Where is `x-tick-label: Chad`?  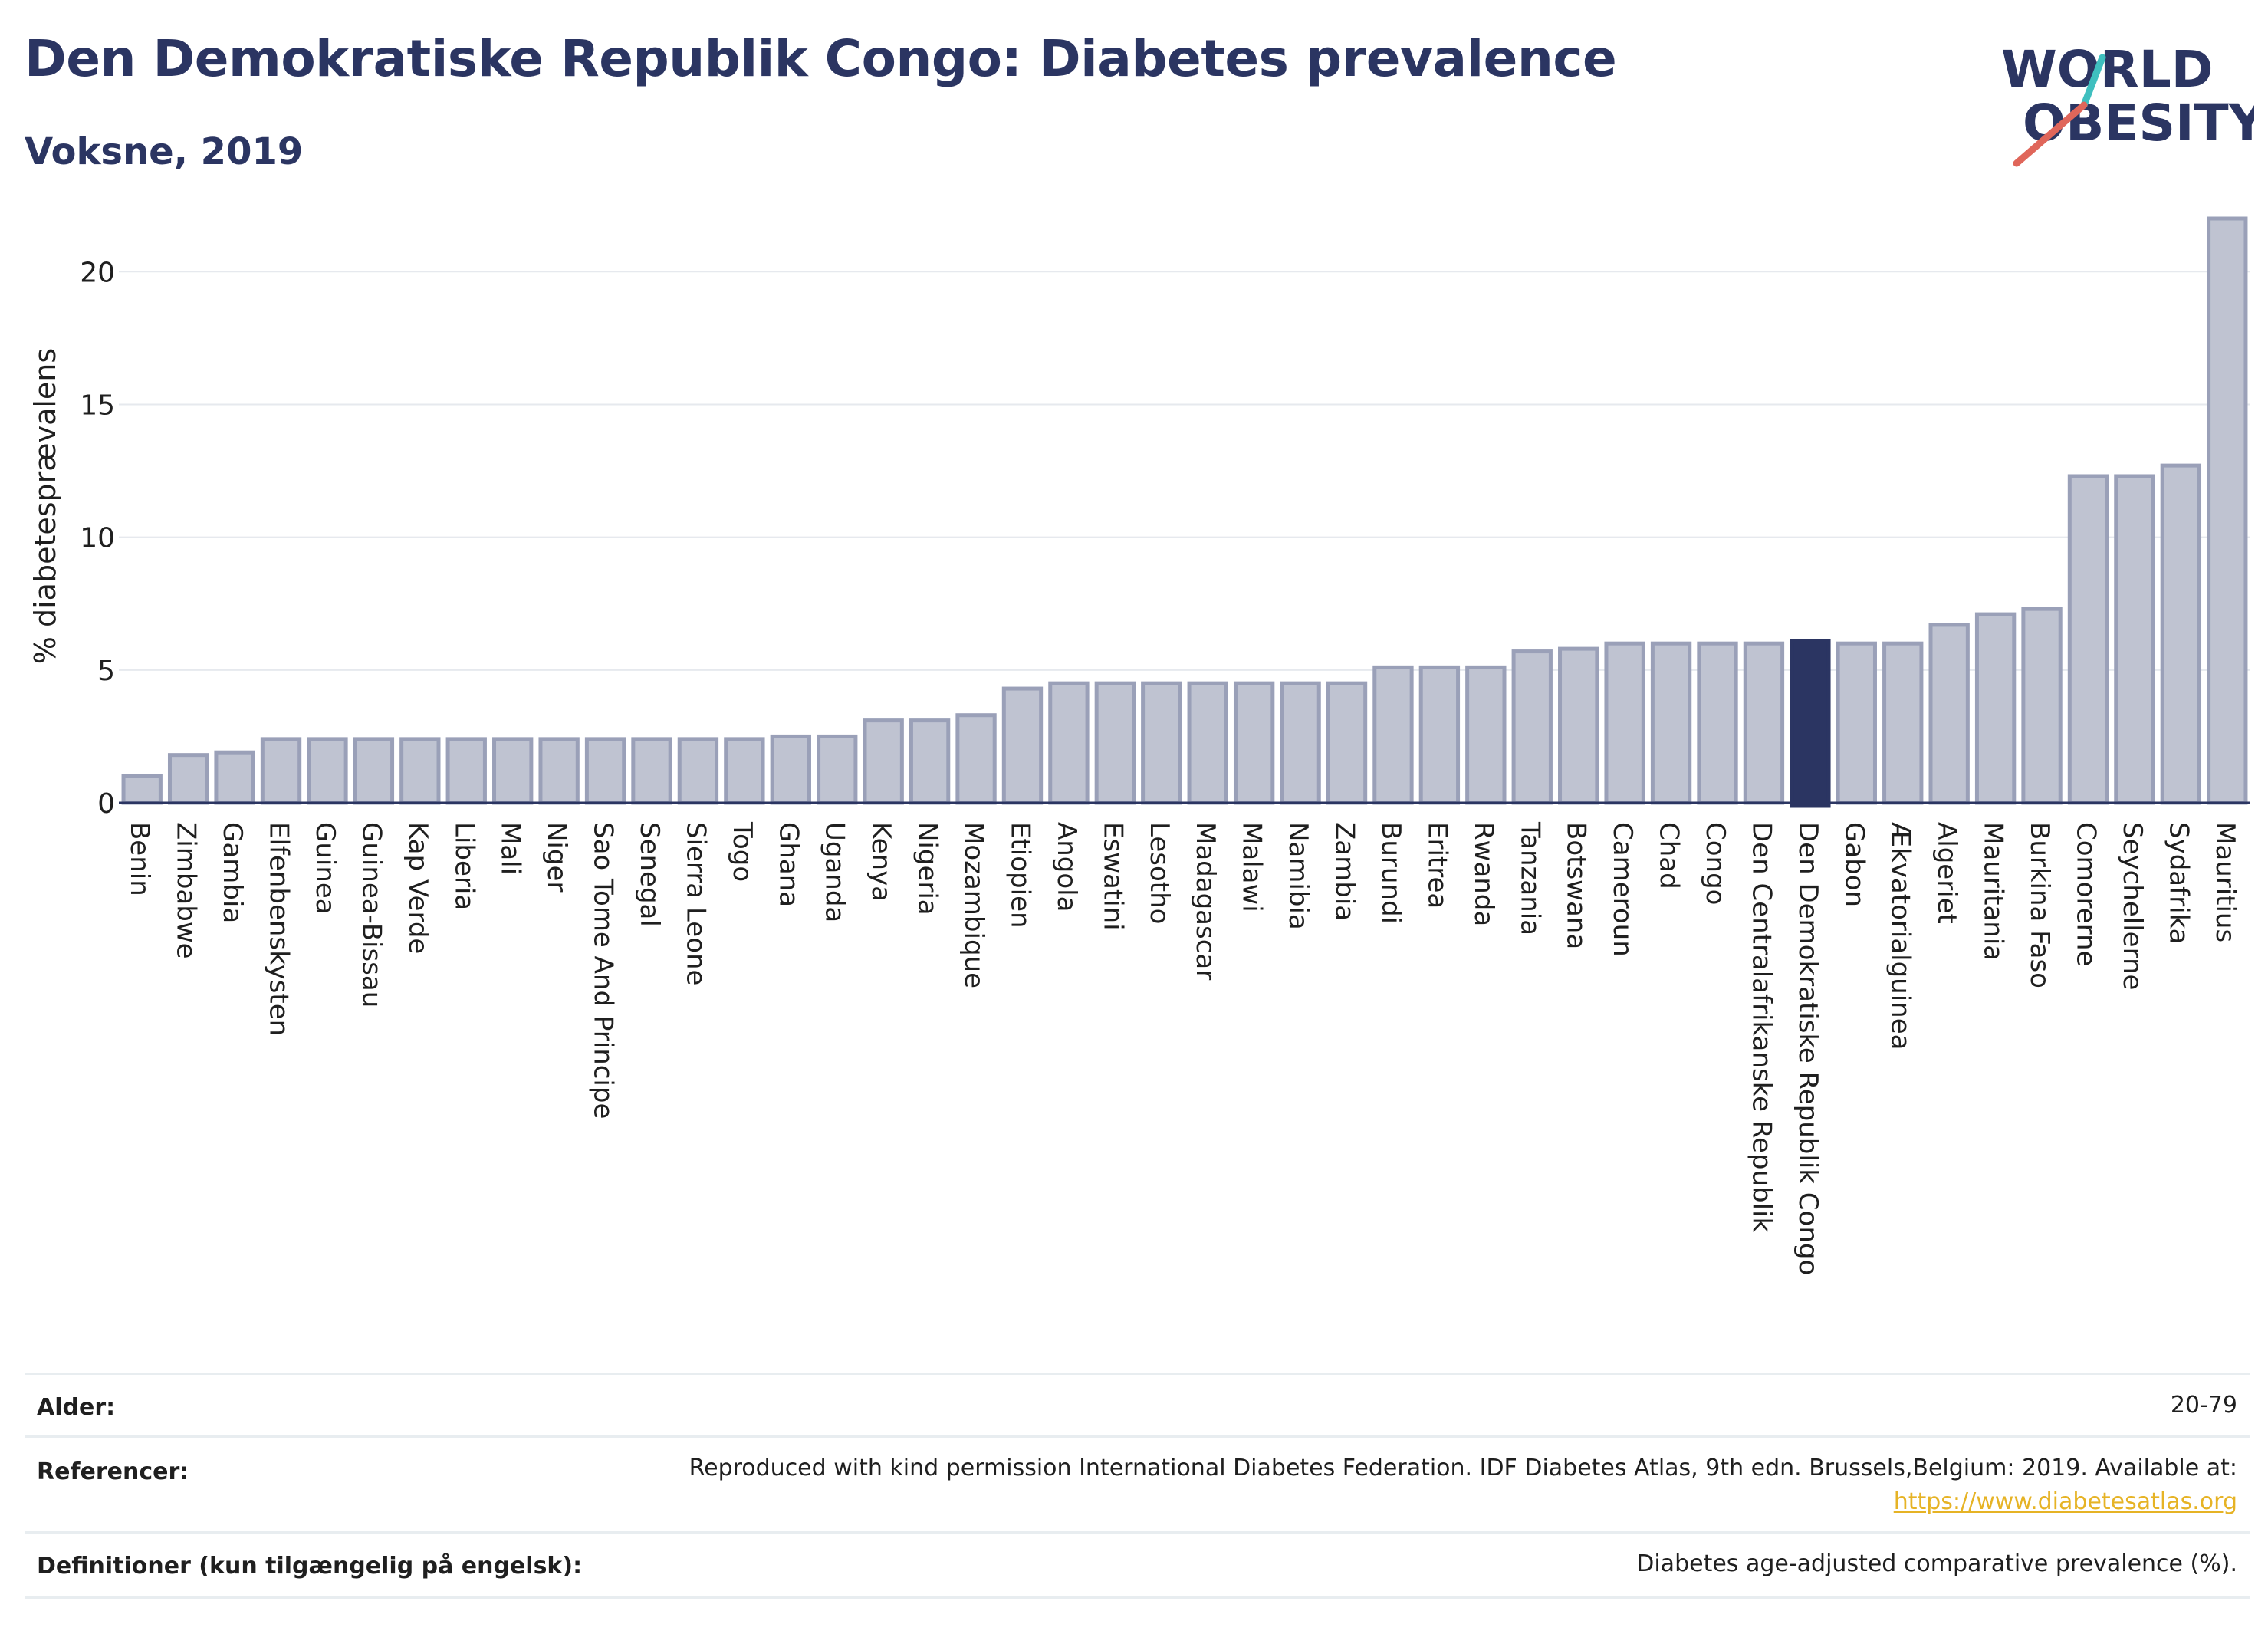
x-tick-label: Chad is located at coordinates (1669, 856).